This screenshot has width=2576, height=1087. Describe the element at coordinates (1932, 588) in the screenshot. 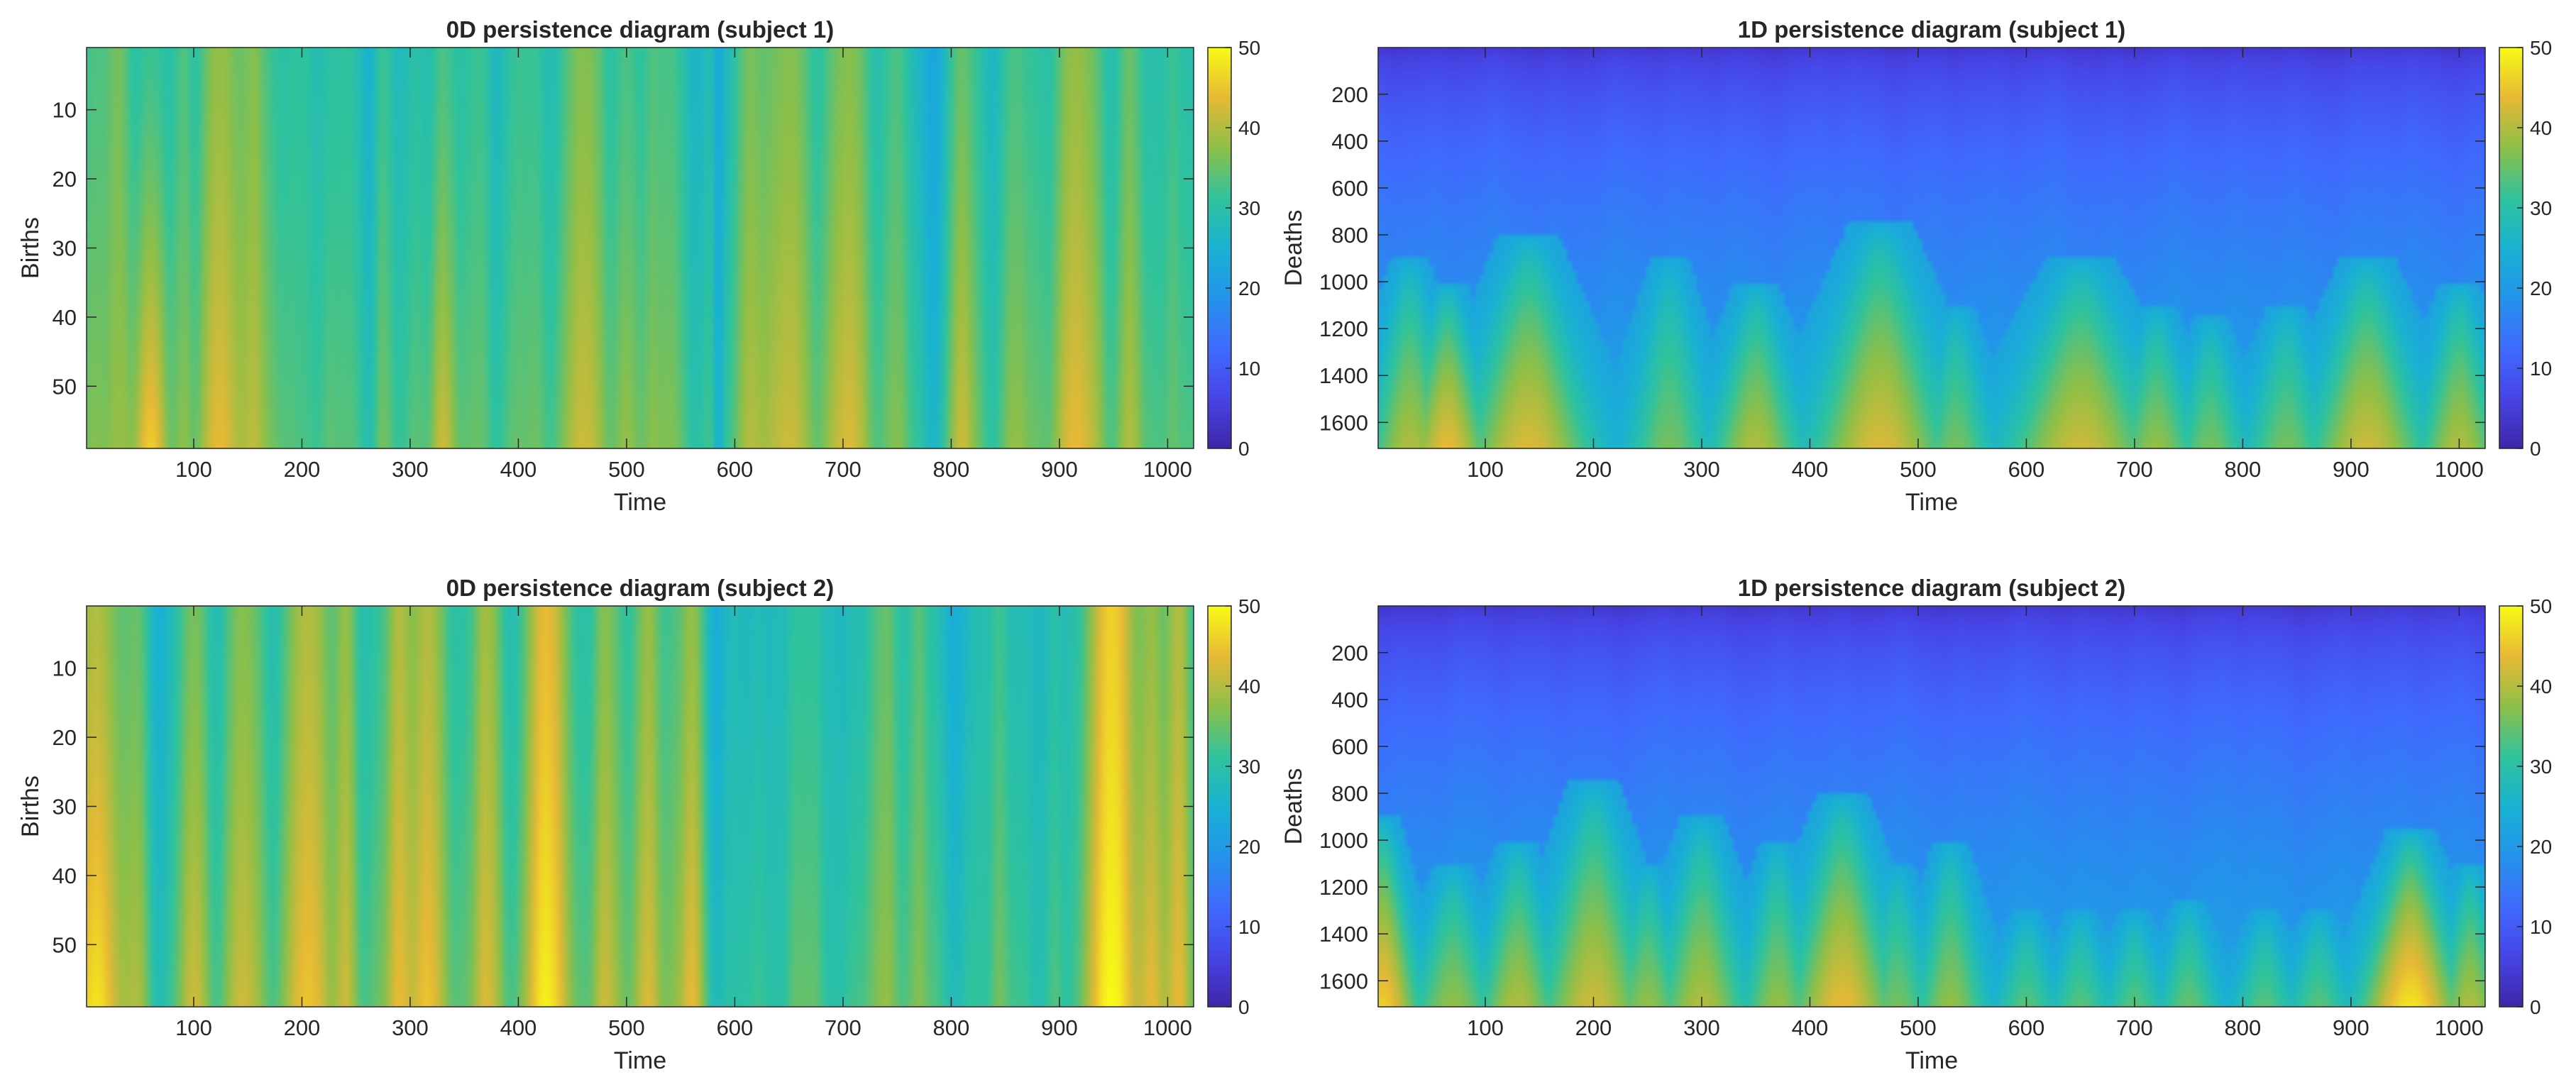

I see `chart-title: 1D persistence diagram (subject 2)` at that location.